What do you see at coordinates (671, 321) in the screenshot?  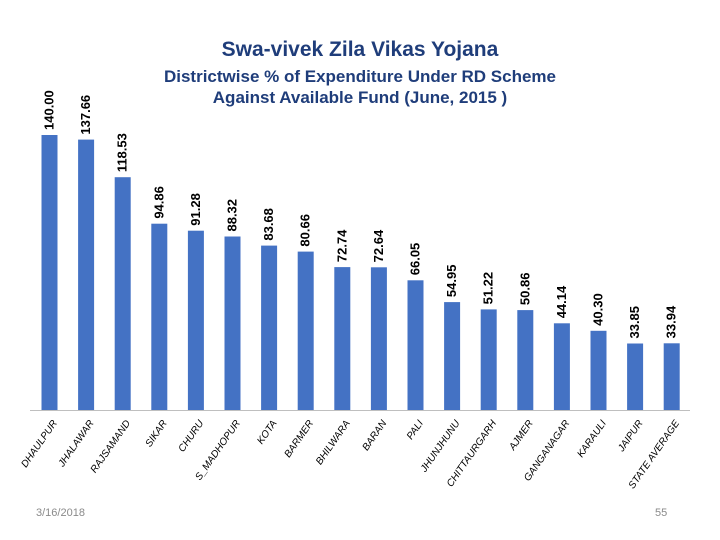 I see `data-label: 33.94` at bounding box center [671, 321].